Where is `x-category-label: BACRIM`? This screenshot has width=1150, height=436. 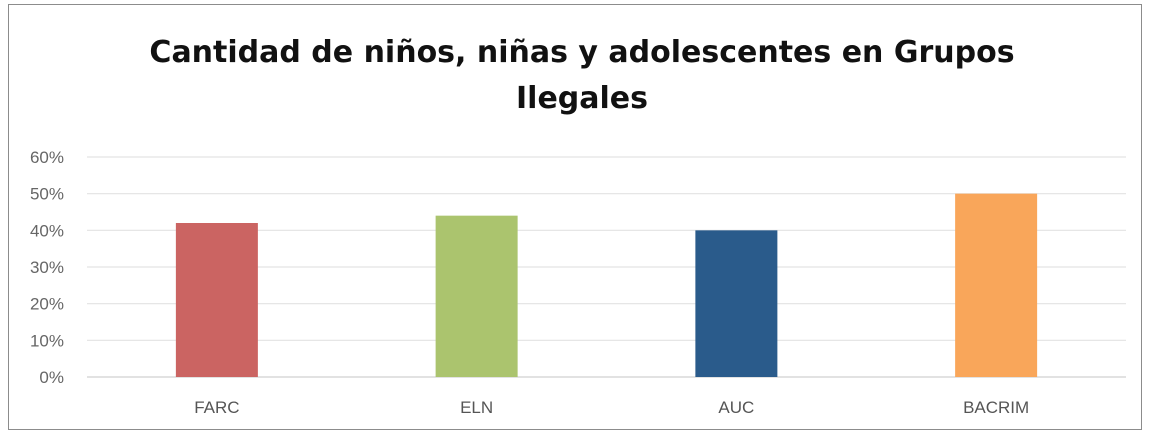
x-category-label: BACRIM is located at coordinates (996, 407).